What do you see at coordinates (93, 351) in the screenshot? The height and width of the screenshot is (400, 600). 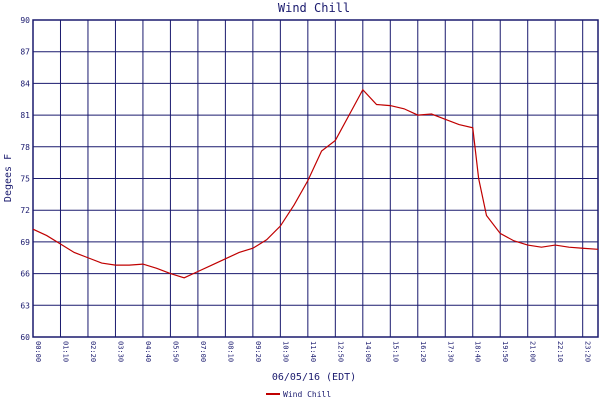 I see `x-tick-label: 02:20` at bounding box center [93, 351].